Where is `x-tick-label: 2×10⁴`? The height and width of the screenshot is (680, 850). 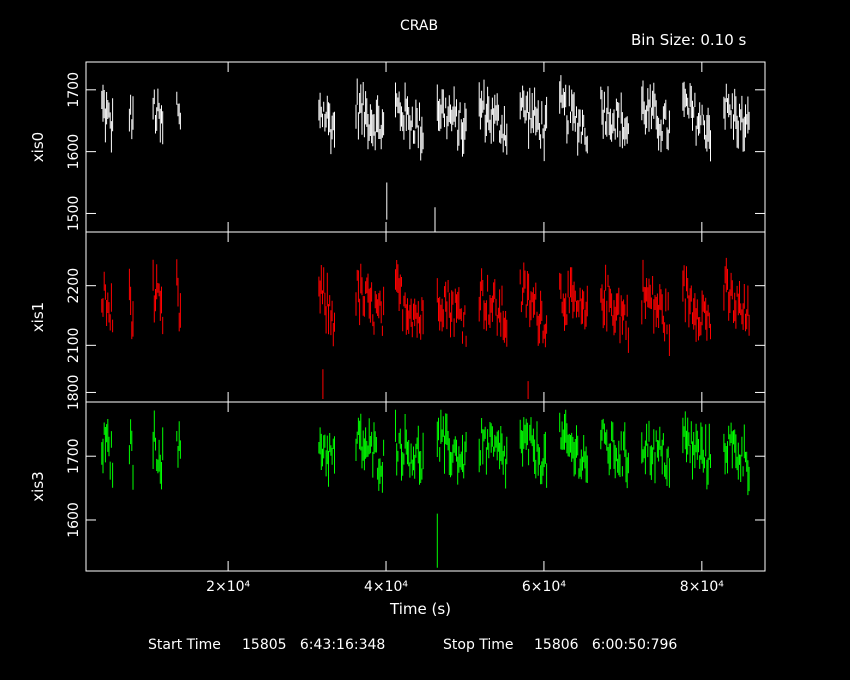 x-tick-label: 2×10⁴ is located at coordinates (228, 587).